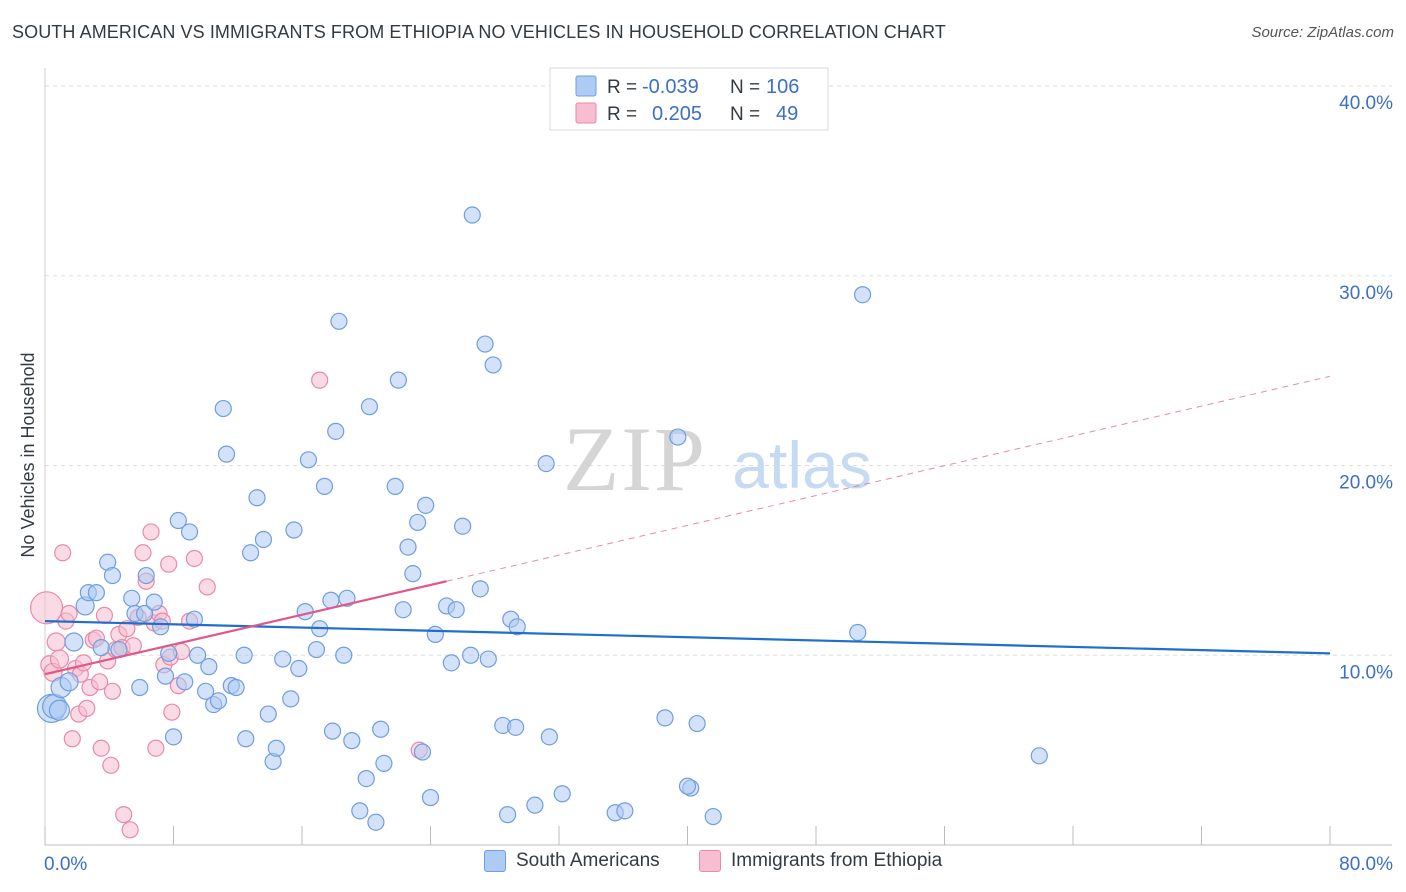  Describe the element at coordinates (689, 99) in the screenshot. I see `legend-top: R = -0.039 N = 106 R = 0.205 N = 49` at that location.